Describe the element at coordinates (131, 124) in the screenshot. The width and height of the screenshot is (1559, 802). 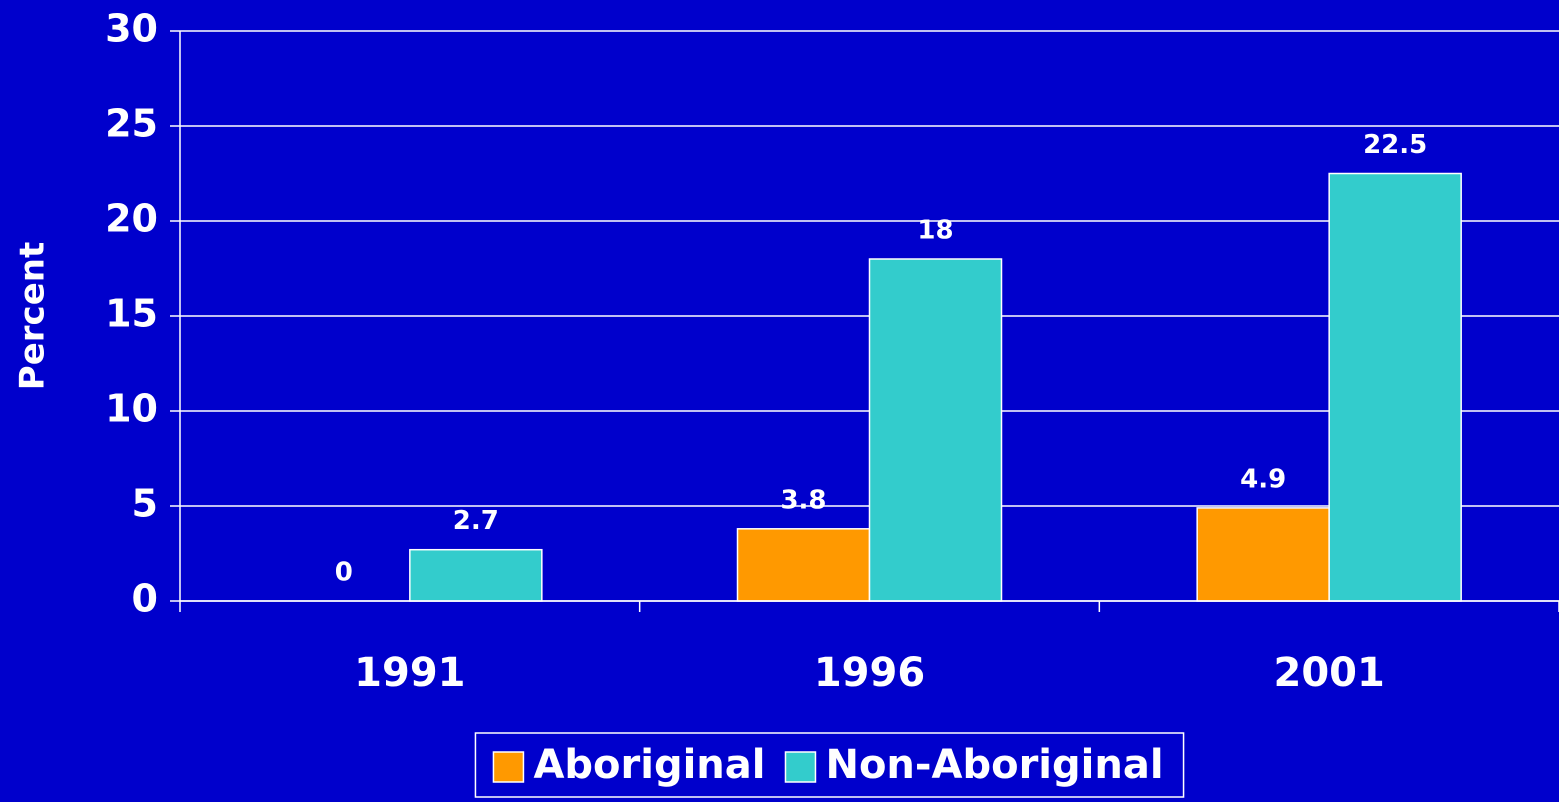
I see `y-tick-label: 25` at that location.